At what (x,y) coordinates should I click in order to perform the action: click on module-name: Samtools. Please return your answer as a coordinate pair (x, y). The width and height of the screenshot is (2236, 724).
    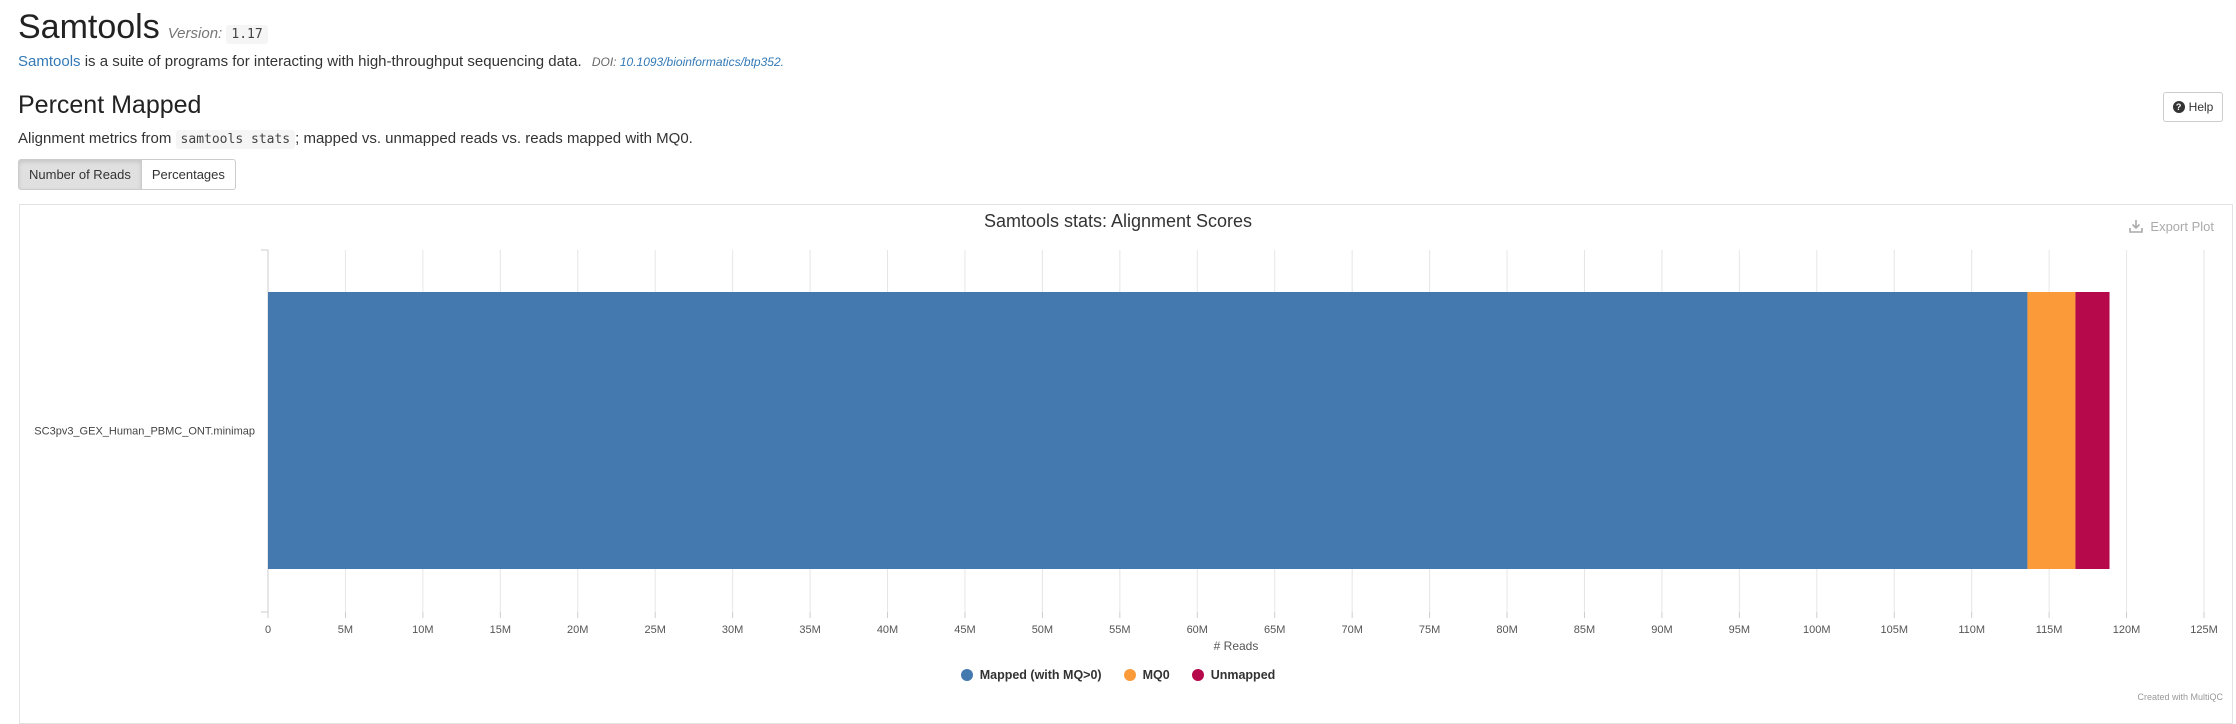
    Looking at the image, I should click on (89, 27).